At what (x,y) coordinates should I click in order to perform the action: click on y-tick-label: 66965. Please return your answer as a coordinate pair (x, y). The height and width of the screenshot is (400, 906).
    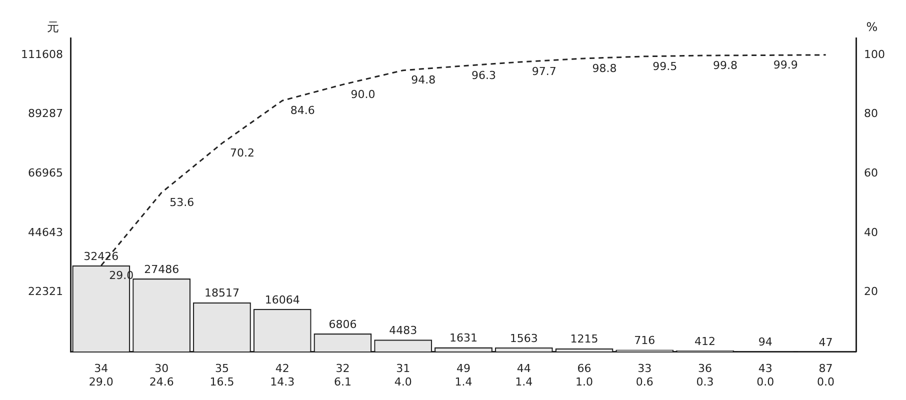
    Looking at the image, I should click on (45, 173).